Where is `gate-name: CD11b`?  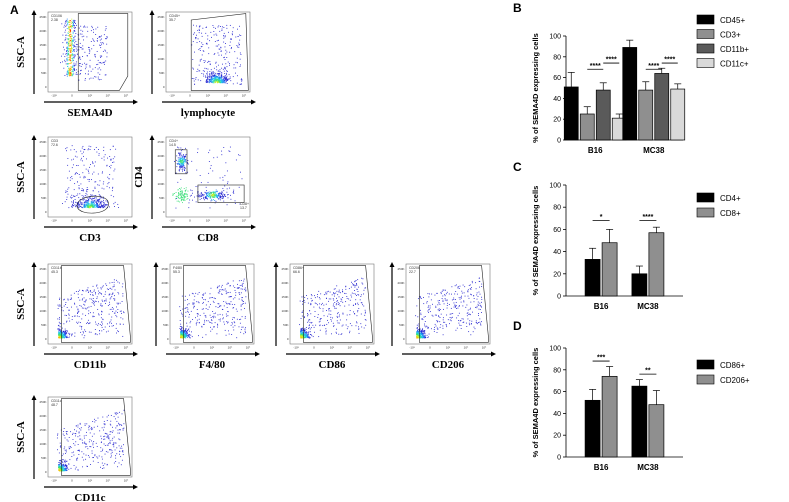 gate-name: CD11b is located at coordinates (56, 268).